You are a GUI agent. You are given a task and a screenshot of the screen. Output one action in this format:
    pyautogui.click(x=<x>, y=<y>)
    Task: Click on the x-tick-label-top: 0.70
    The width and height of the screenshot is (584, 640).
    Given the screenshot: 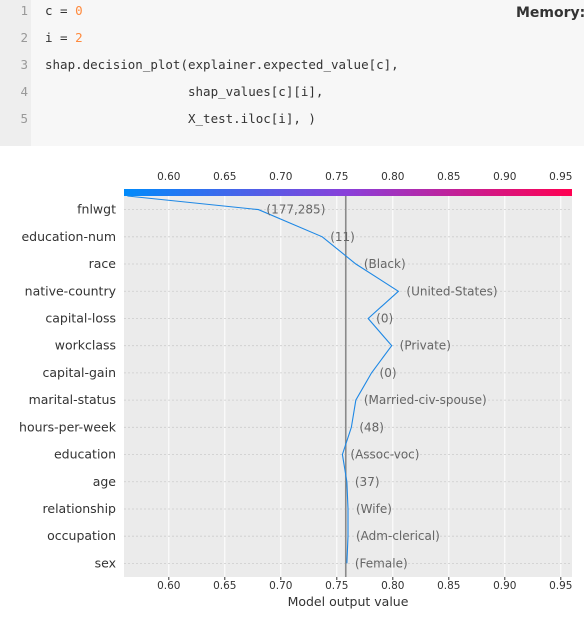 What is the action you would take?
    pyautogui.click(x=280, y=177)
    